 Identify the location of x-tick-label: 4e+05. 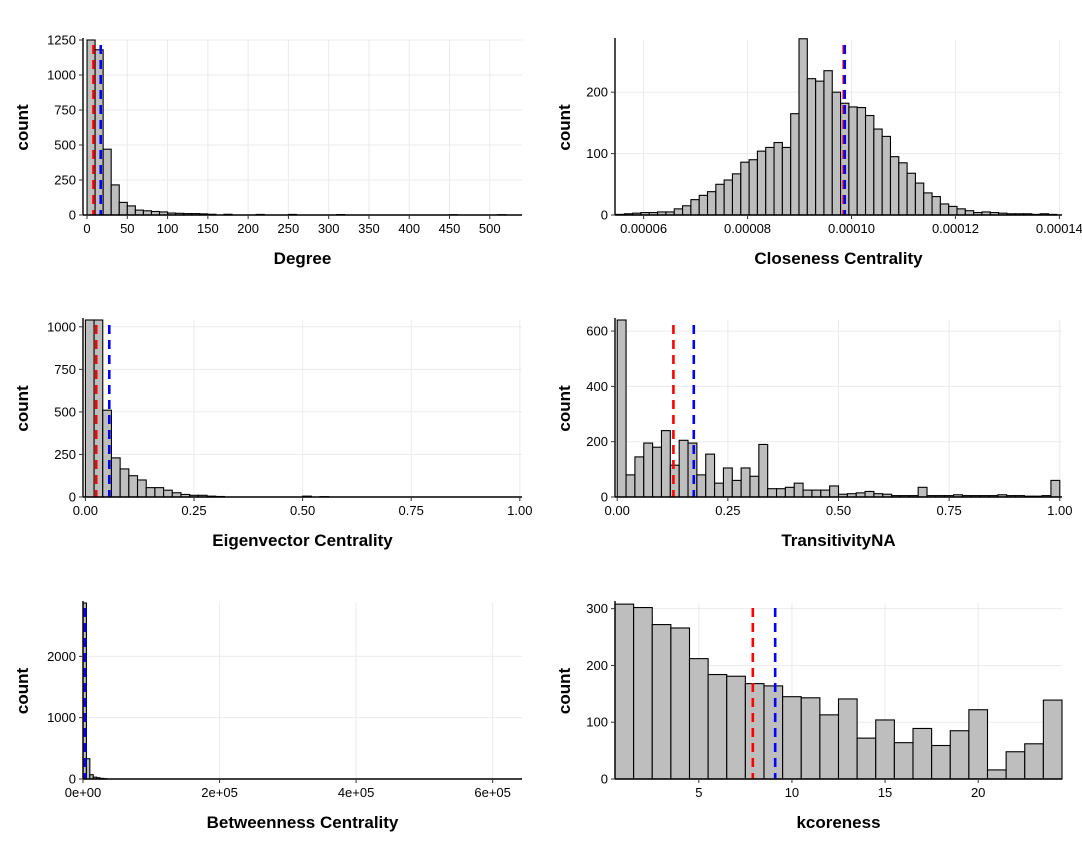
(356, 792).